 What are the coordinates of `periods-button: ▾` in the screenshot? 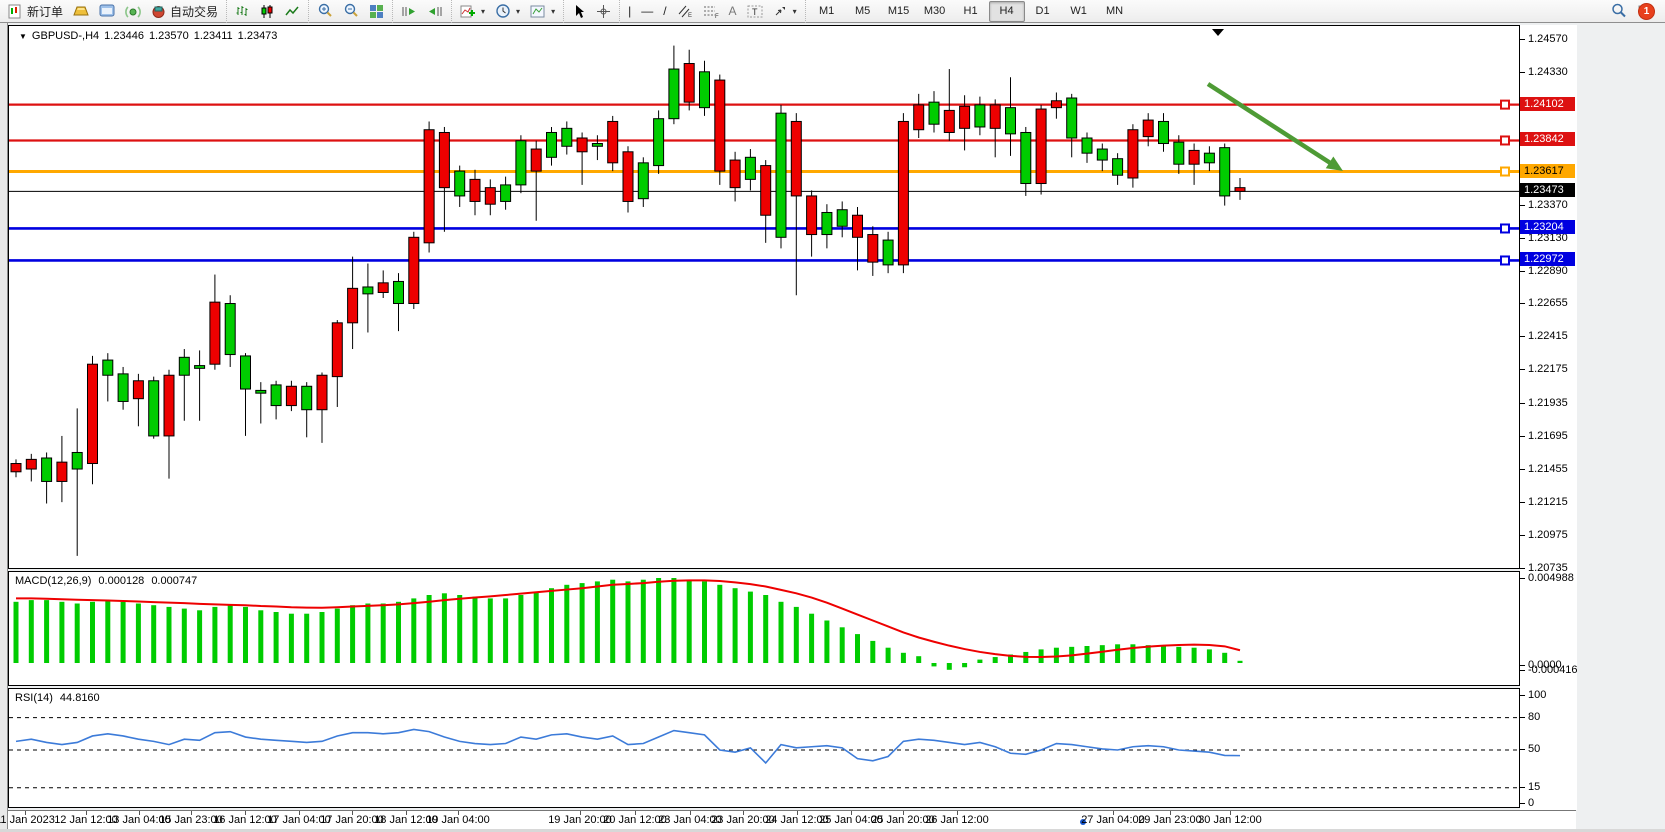 It's located at (507, 11).